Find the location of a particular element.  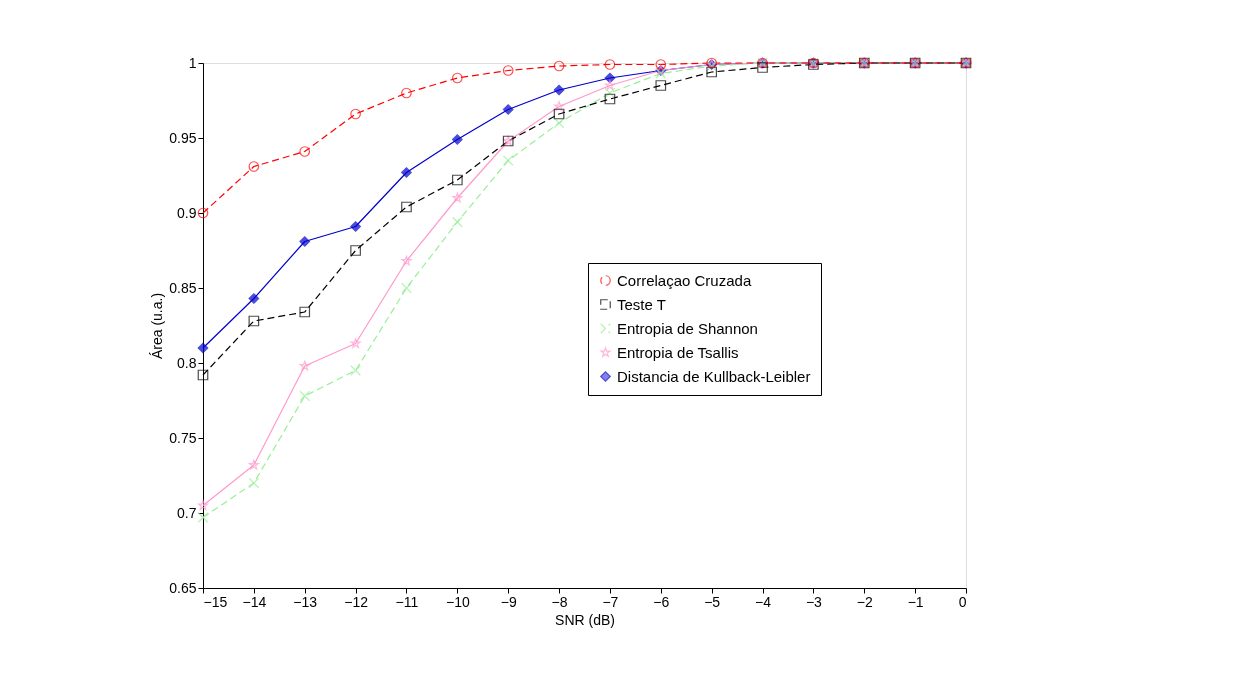

y-tick-label: 0.95 is located at coordinates (183, 137).